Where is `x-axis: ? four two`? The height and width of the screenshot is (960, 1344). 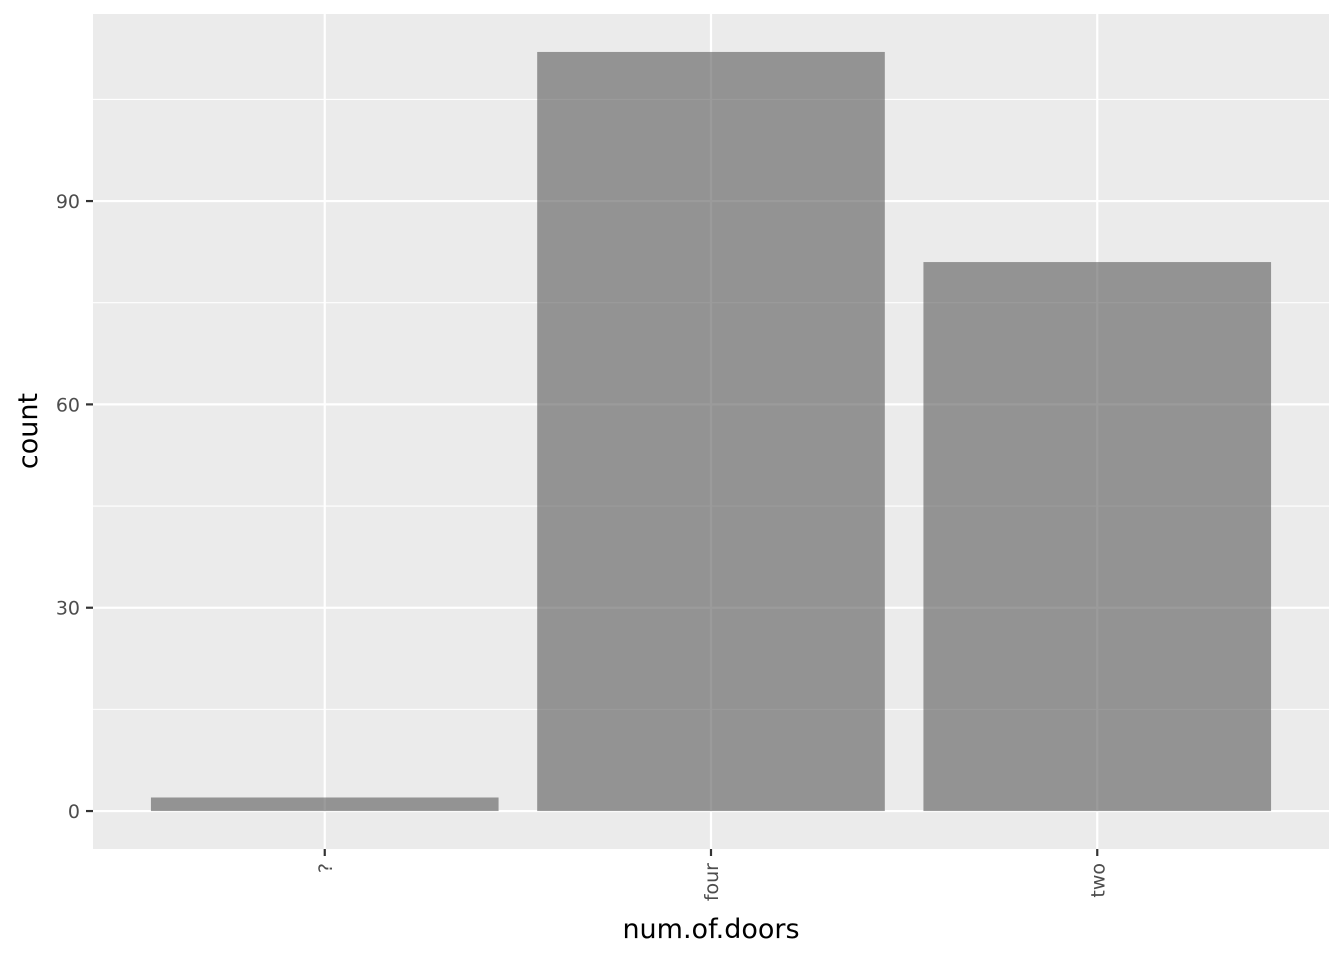
x-axis: ? four two is located at coordinates (712, 875).